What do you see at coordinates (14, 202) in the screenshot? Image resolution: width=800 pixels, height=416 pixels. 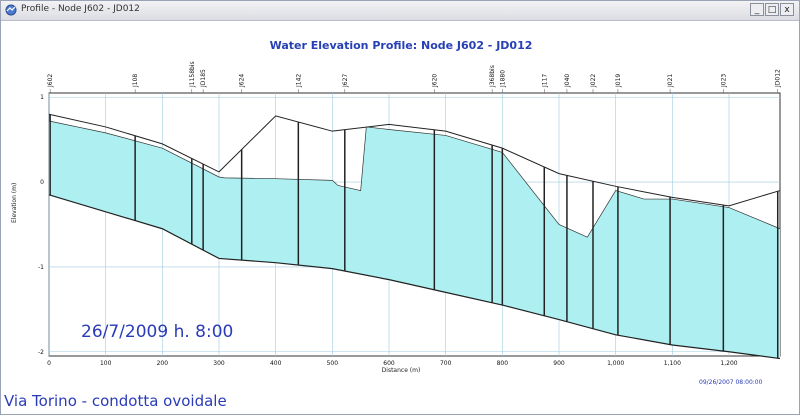 I see `y-axis-label: Elevation (m)` at bounding box center [14, 202].